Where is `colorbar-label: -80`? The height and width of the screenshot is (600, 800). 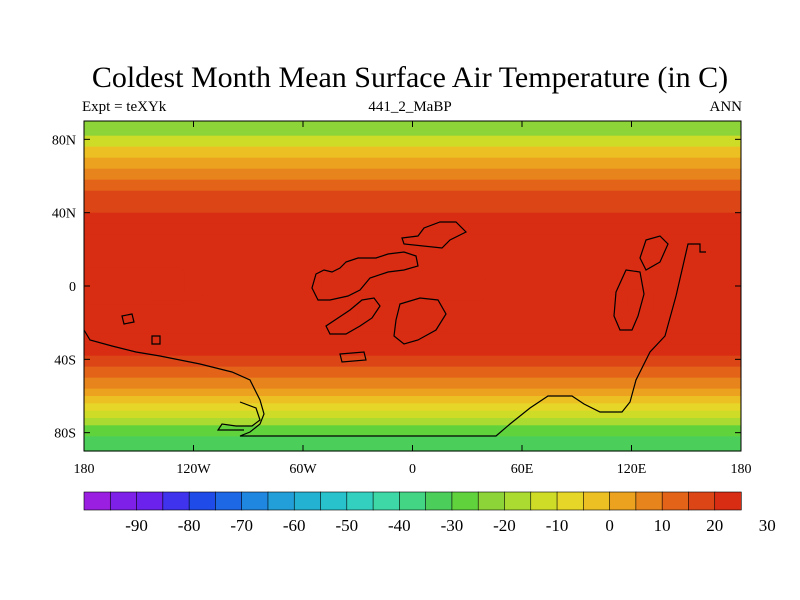
colorbar-label: -80 is located at coordinates (189, 525).